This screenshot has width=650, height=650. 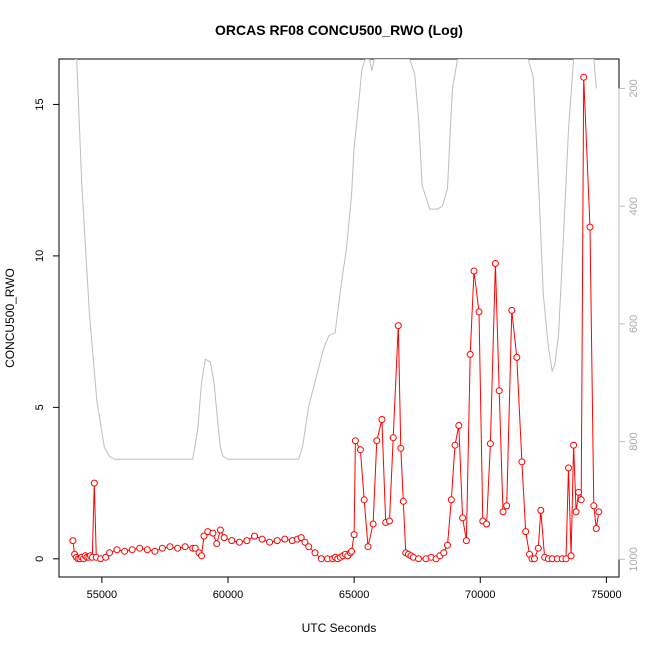 I want to click on right-tick-label: 800, so click(x=634, y=441).